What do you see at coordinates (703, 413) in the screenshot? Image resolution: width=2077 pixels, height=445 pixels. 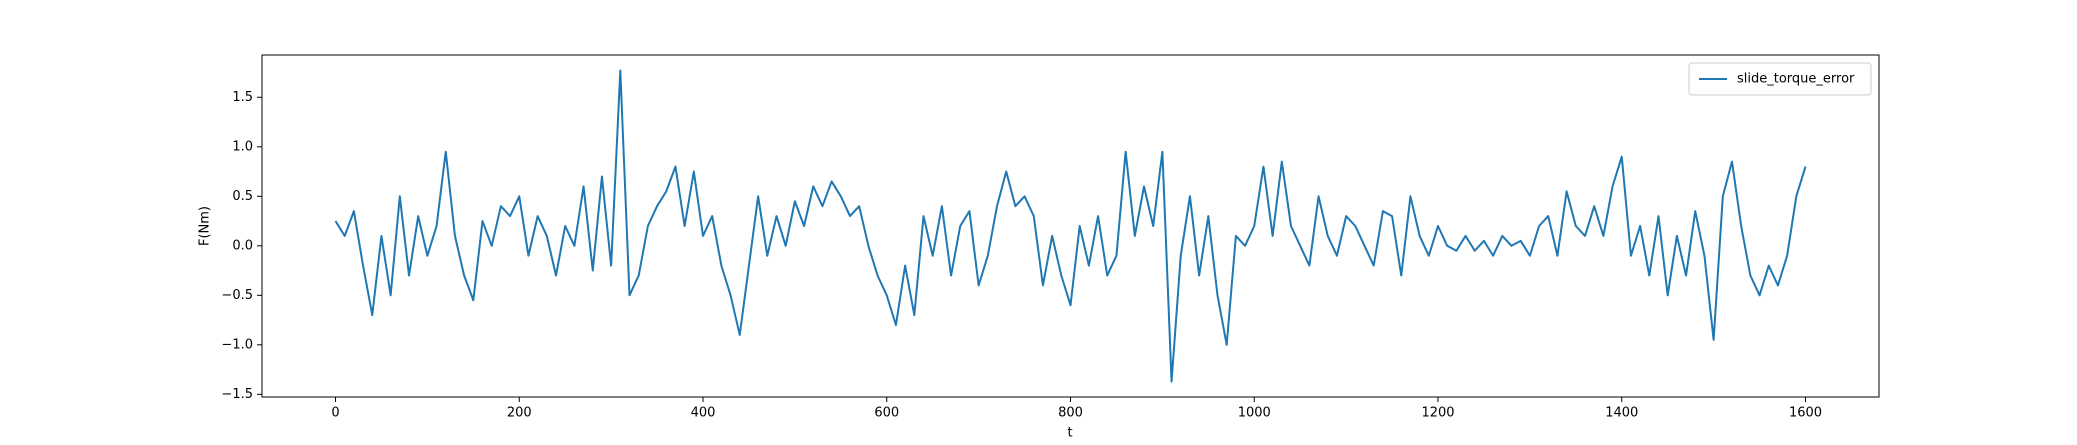 I see `x-tick-label: 400` at bounding box center [703, 413].